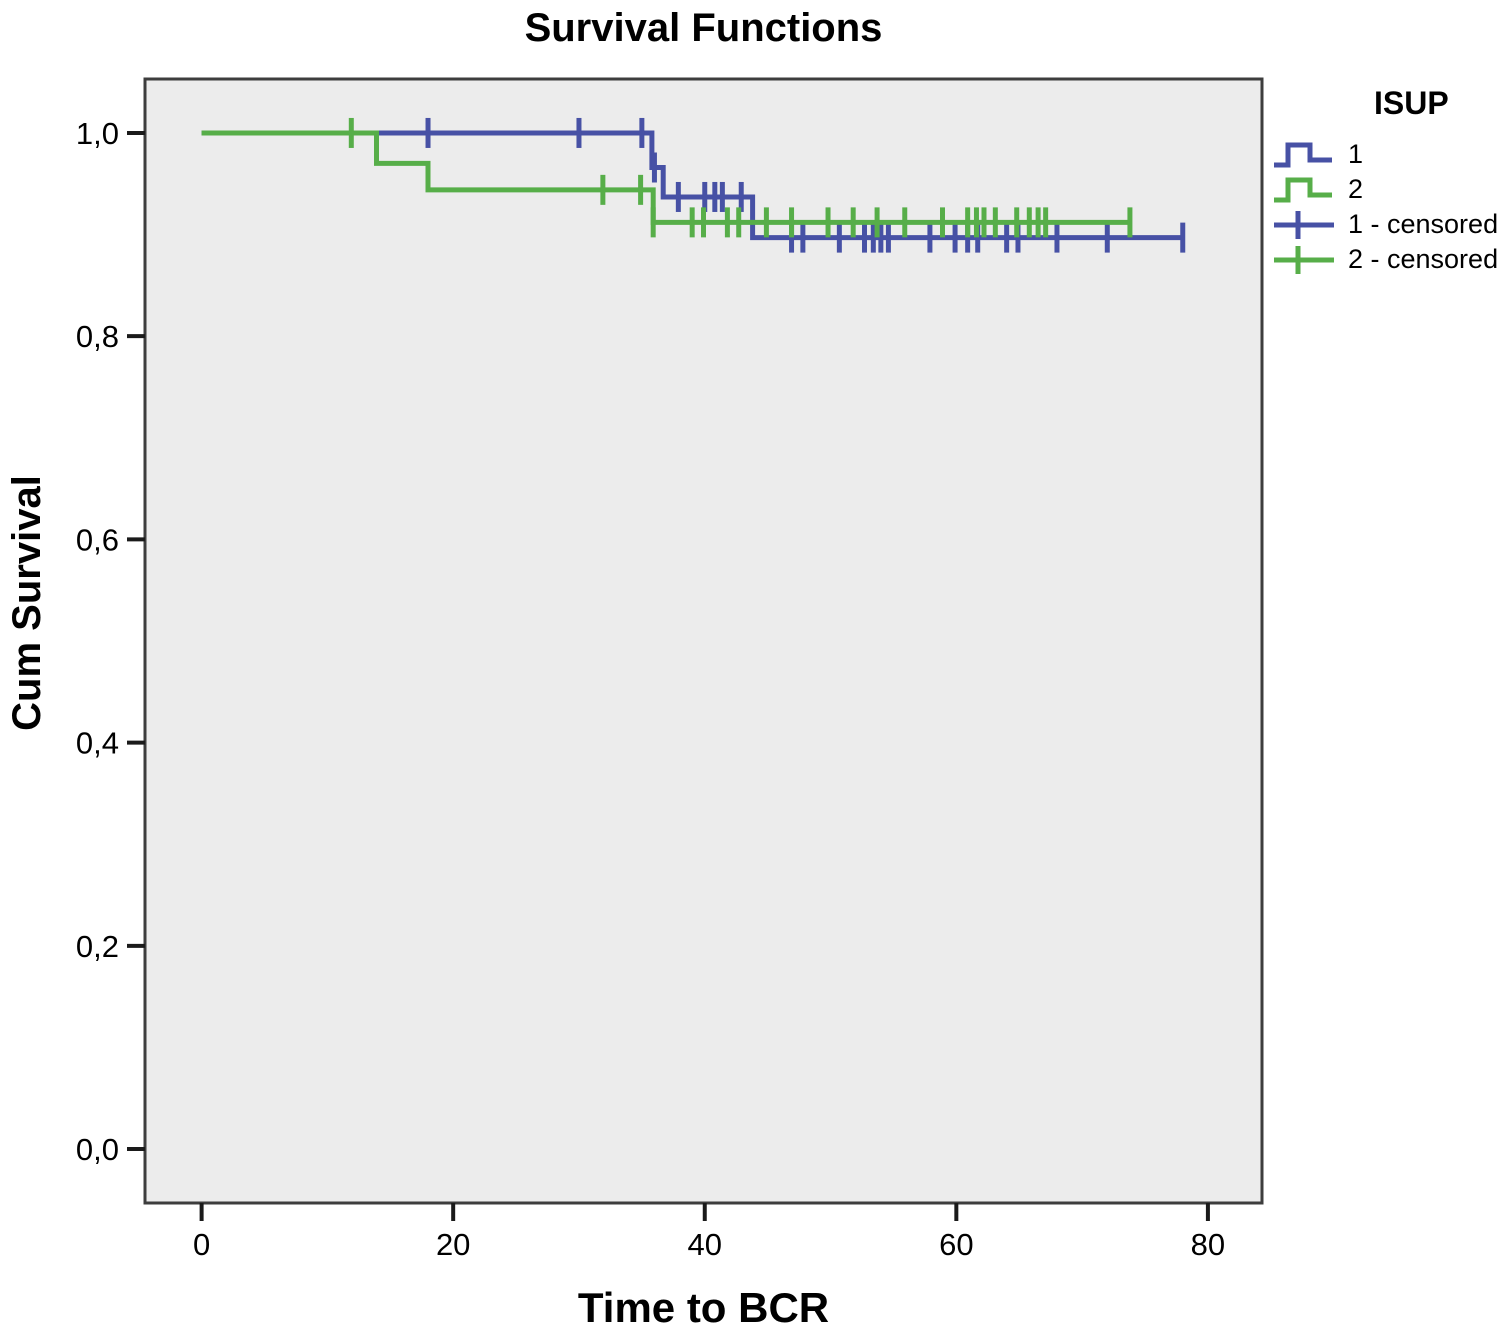  Describe the element at coordinates (1390, 154) in the screenshot. I see `legend-item-1: 1` at that location.